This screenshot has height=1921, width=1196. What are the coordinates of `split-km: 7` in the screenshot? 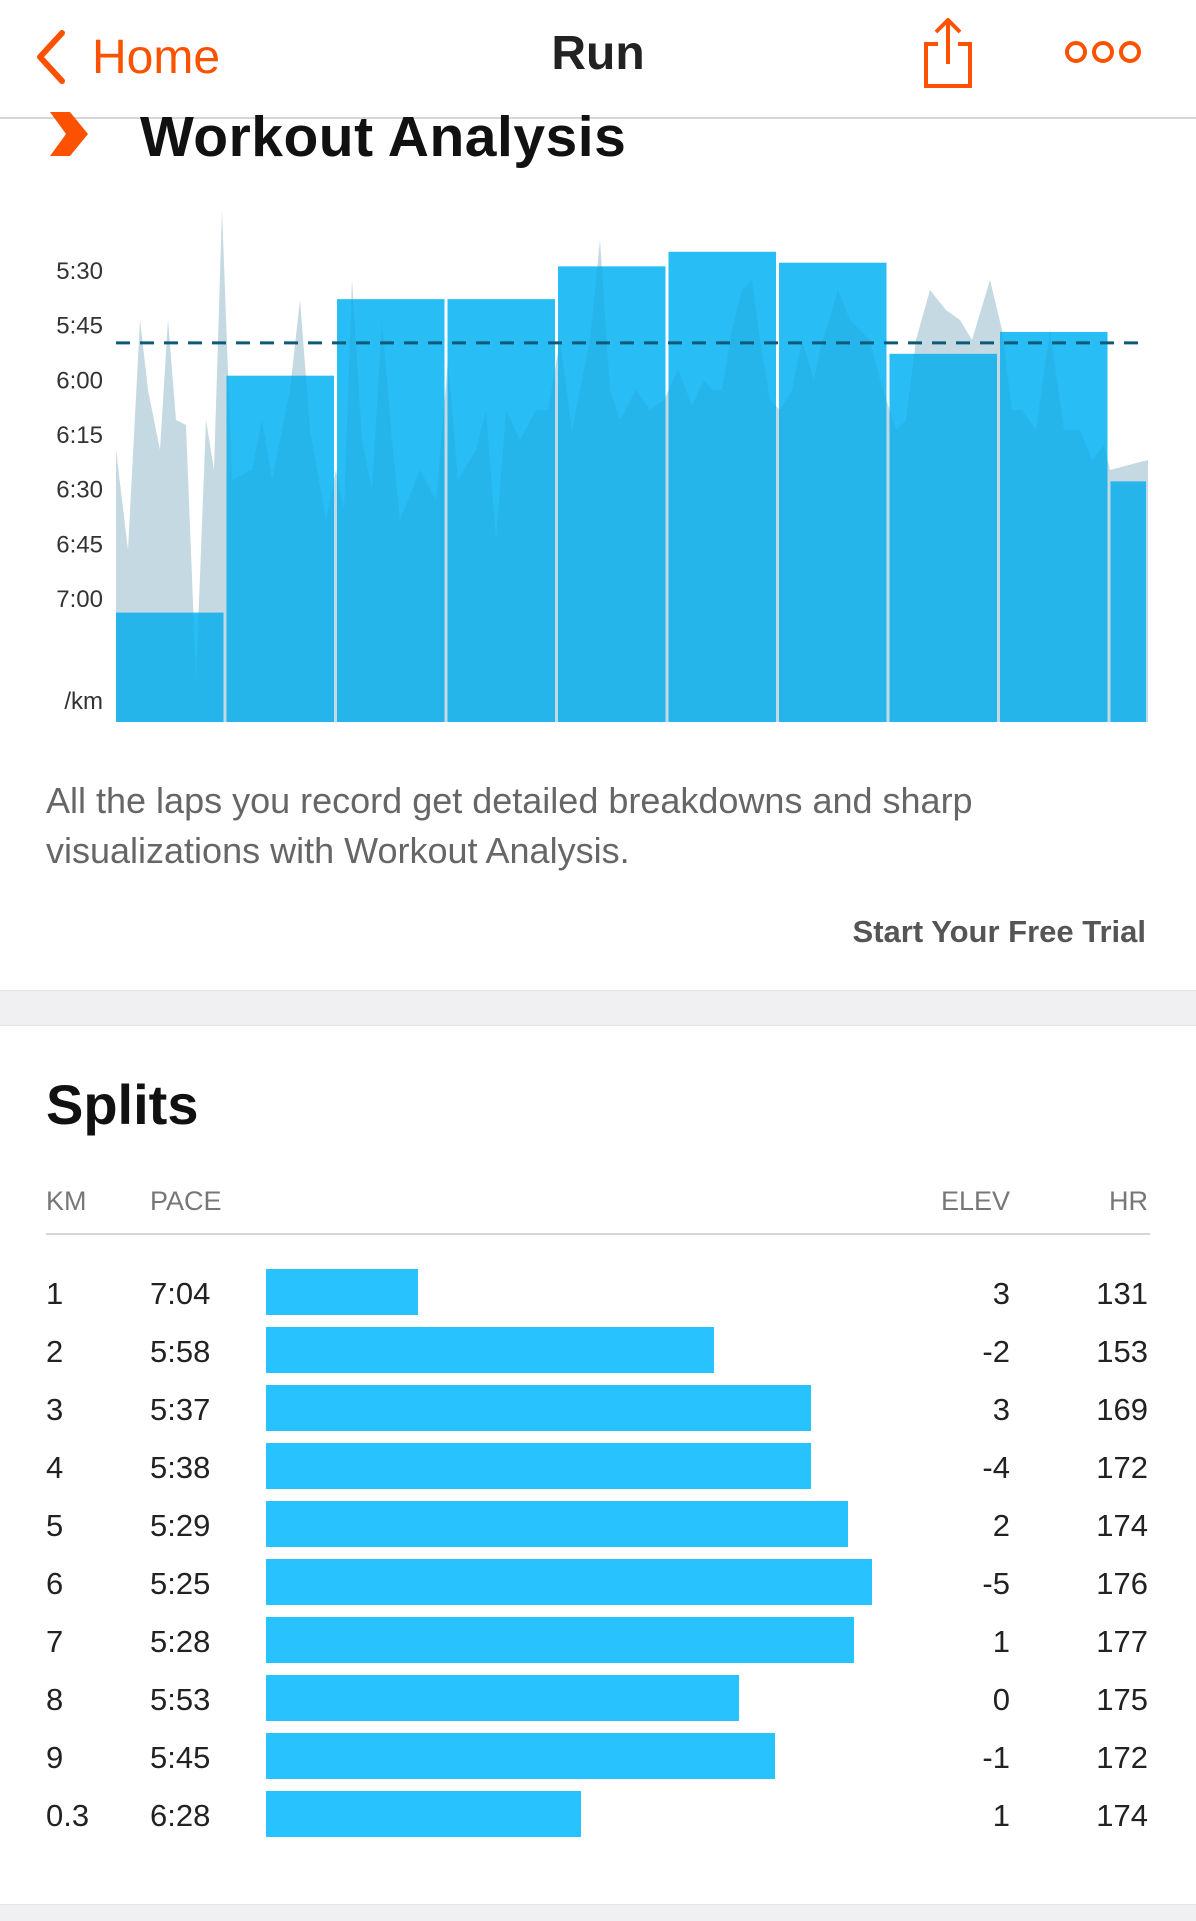 It's located at (55, 1641).